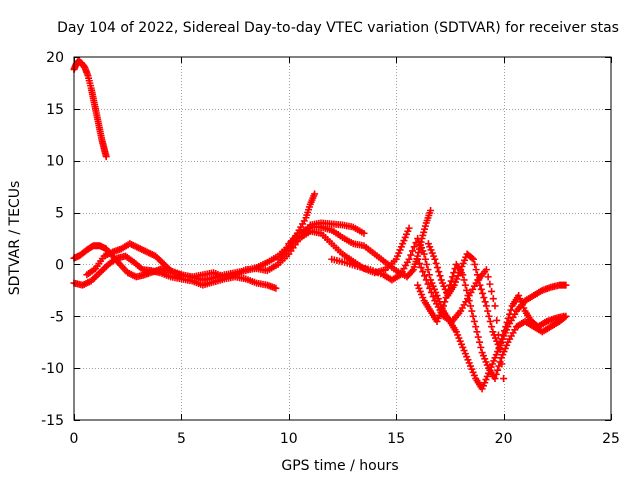 This screenshot has width=640, height=480. What do you see at coordinates (289, 439) in the screenshot?
I see `x-tick-label: 10` at bounding box center [289, 439].